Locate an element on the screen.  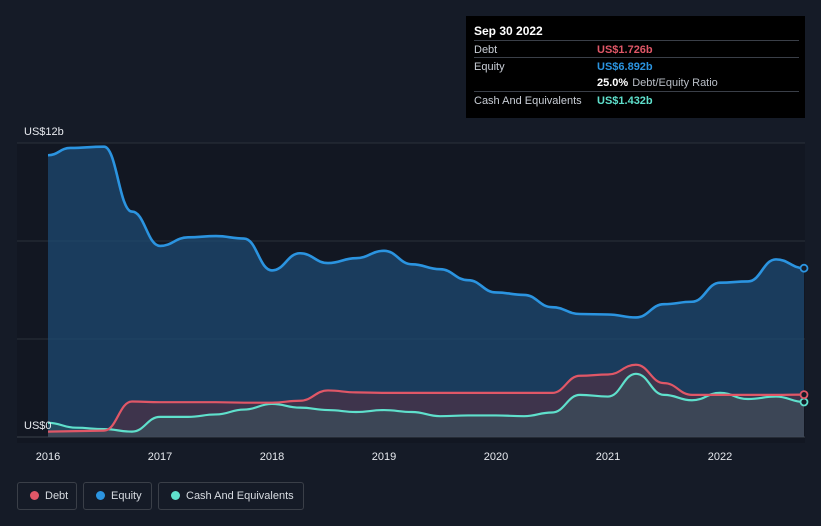
x-tick-label: 2020 is located at coordinates (496, 457).